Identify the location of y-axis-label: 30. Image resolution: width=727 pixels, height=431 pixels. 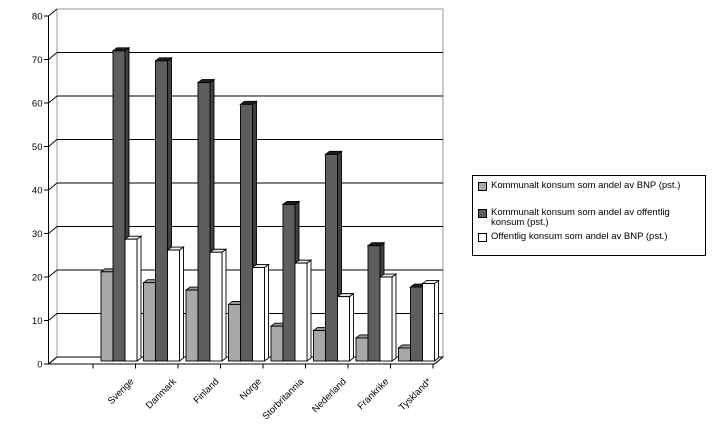
(37, 234).